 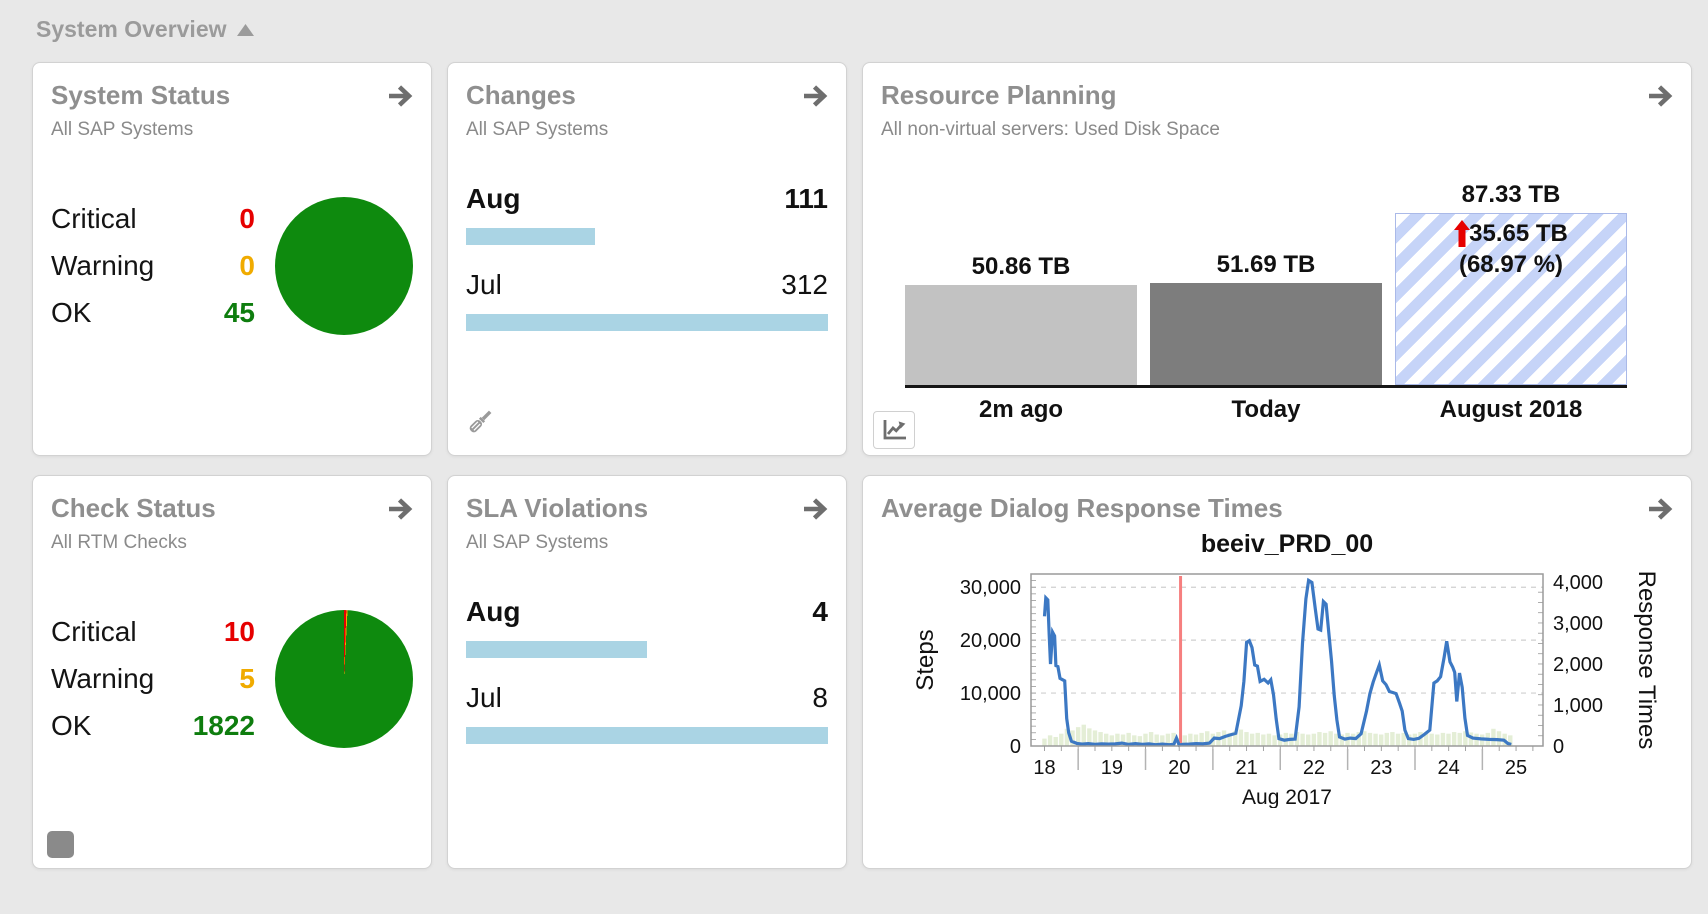 I want to click on svg-text: 24, so click(x=1449, y=768).